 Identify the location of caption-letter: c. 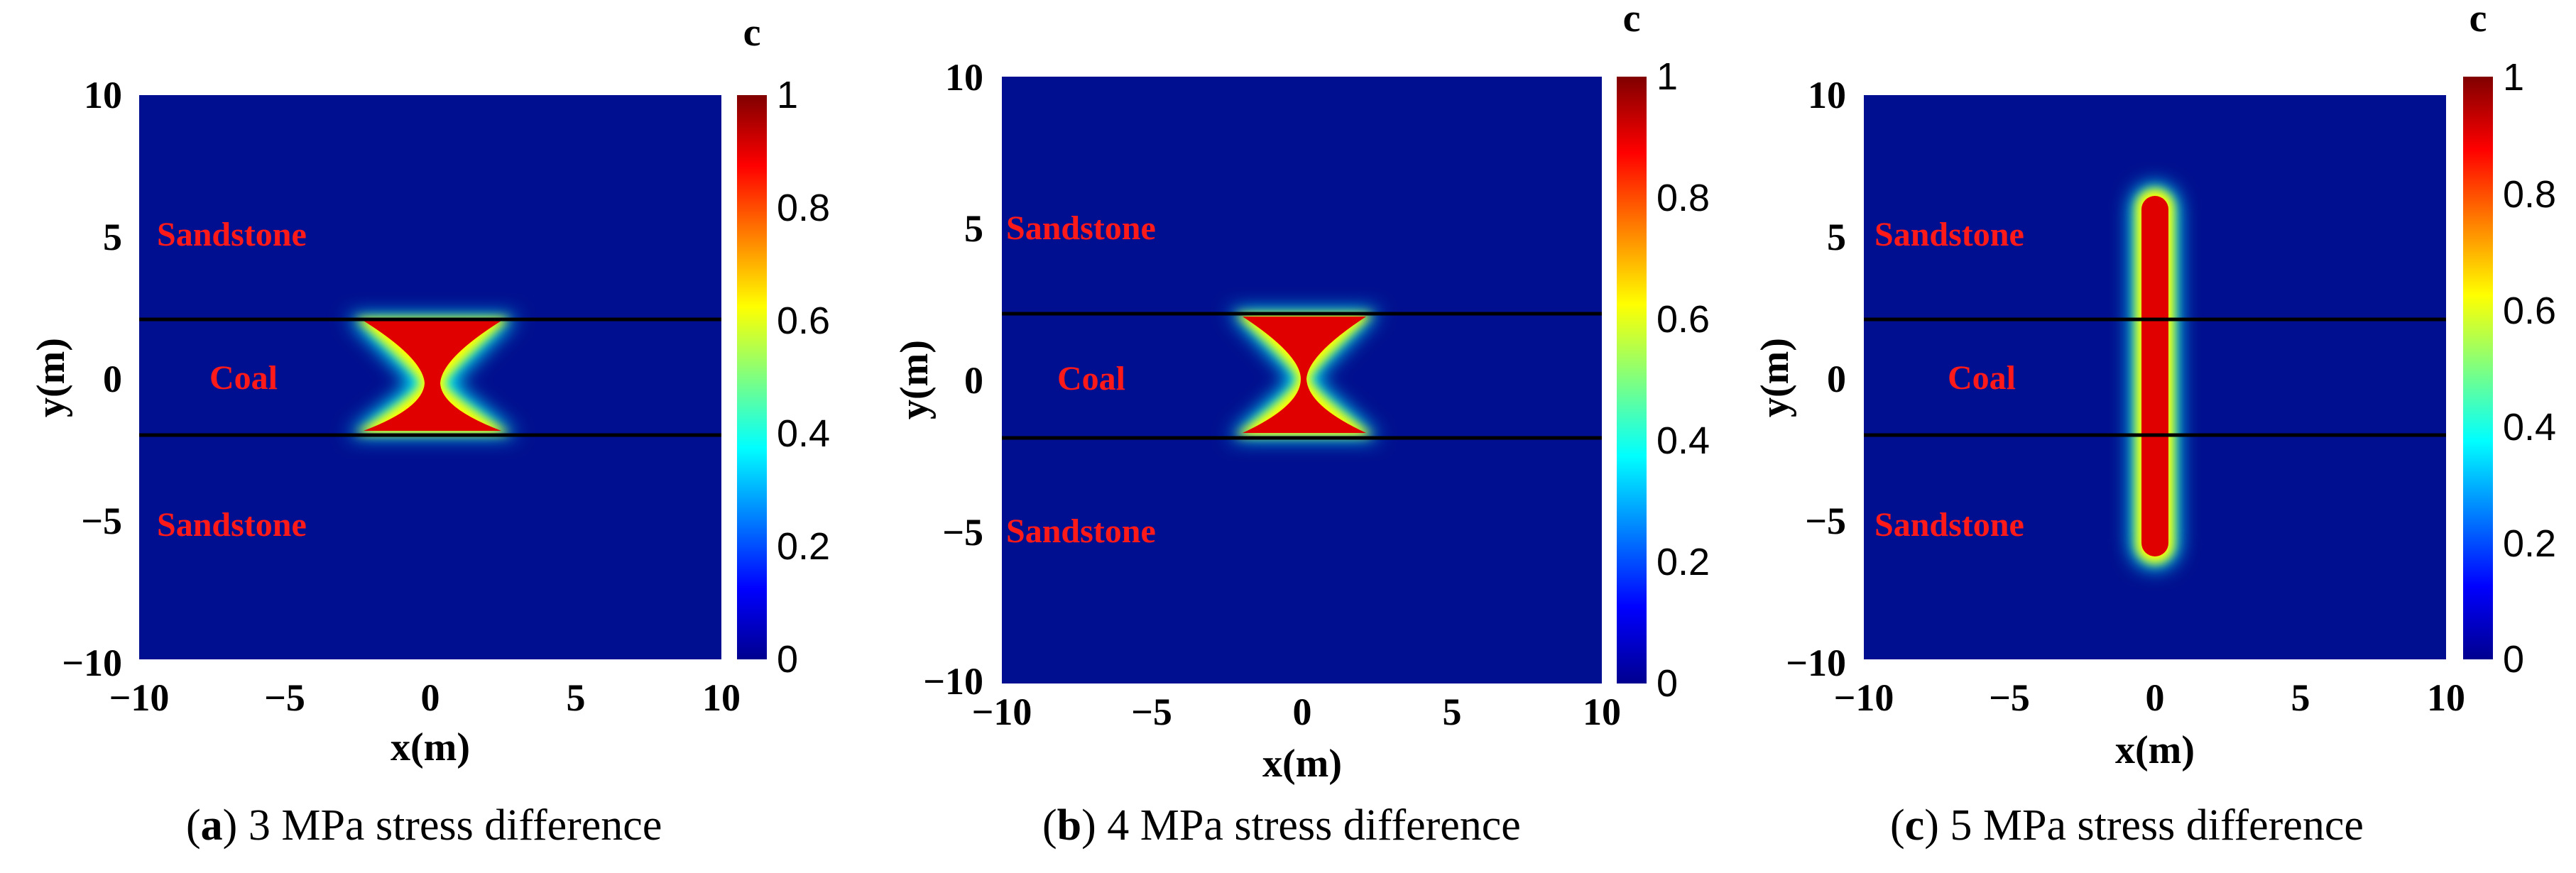
(1914, 826).